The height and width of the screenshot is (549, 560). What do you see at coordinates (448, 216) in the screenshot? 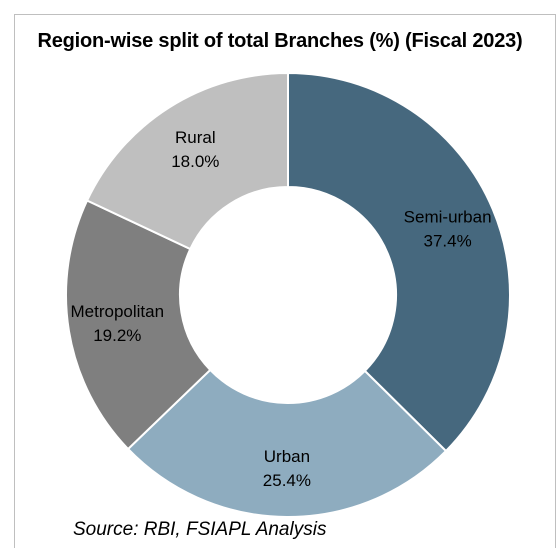
I see `slice-name-label: Semi-urban` at bounding box center [448, 216].